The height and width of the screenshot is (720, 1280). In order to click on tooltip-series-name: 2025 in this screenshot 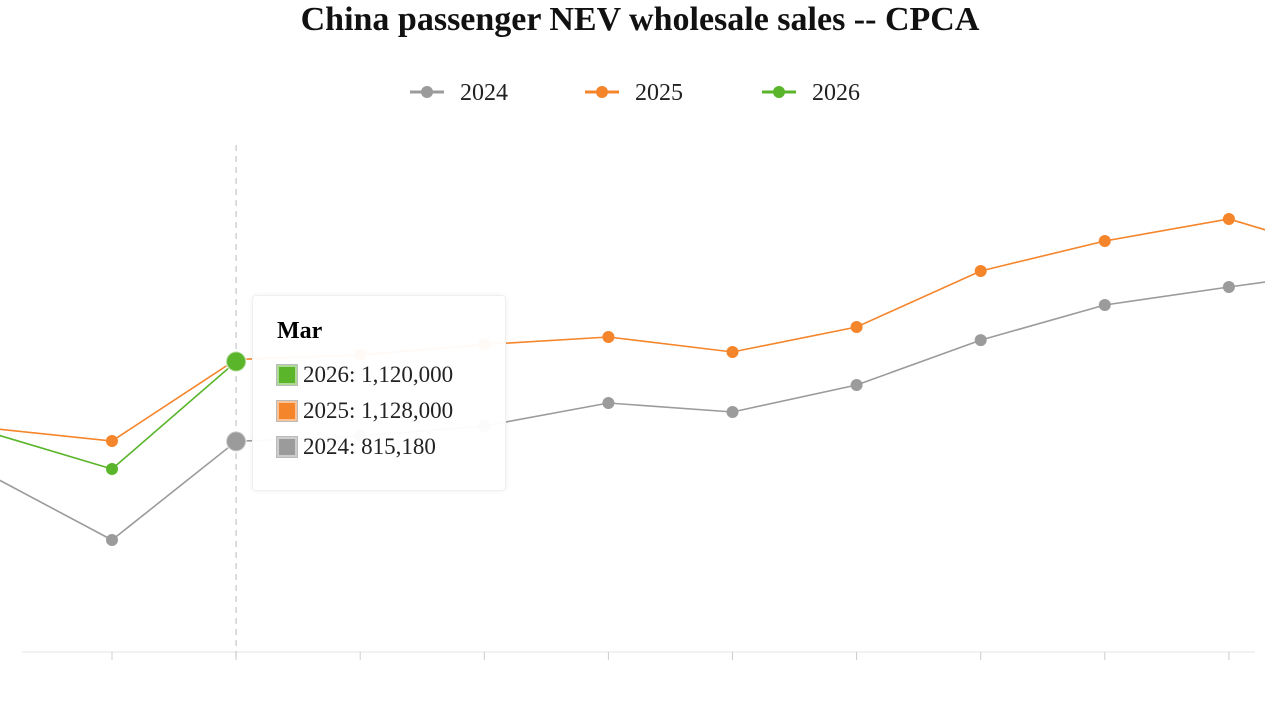, I will do `click(332, 411)`.